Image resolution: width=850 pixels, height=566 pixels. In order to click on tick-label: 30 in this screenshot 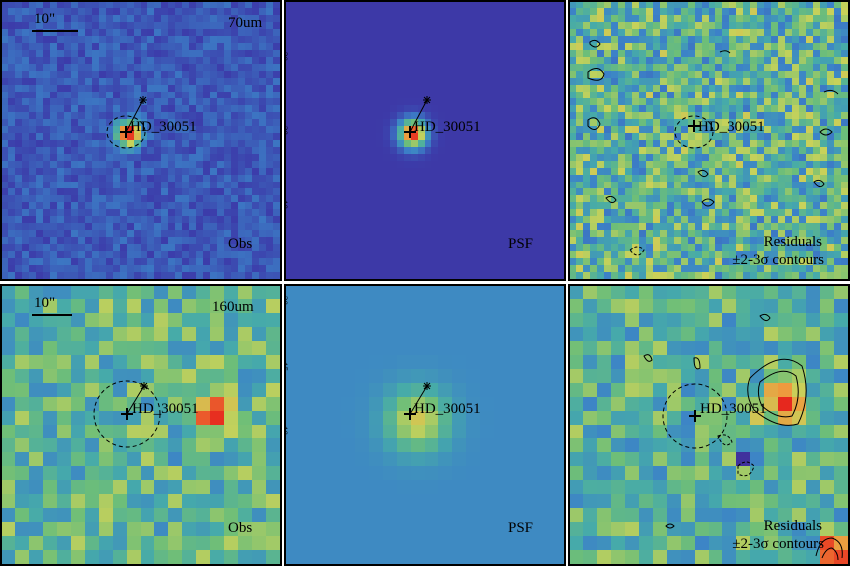, I will do `click(286, 56)`.